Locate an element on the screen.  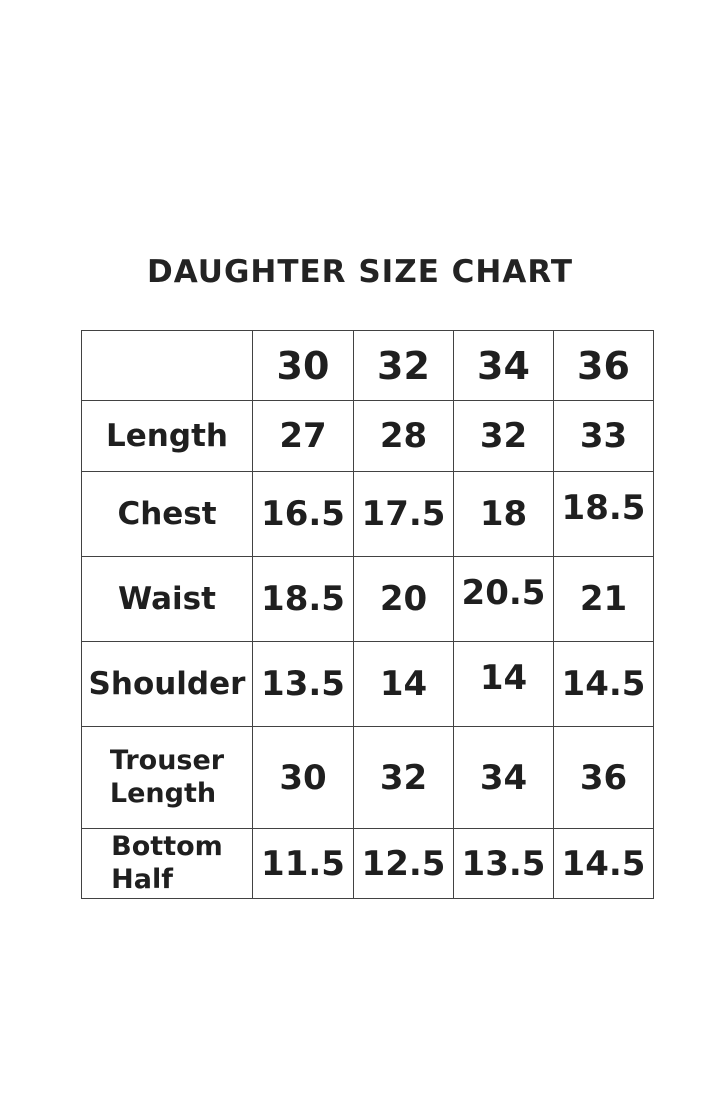
corner-cell is located at coordinates (167, 365).